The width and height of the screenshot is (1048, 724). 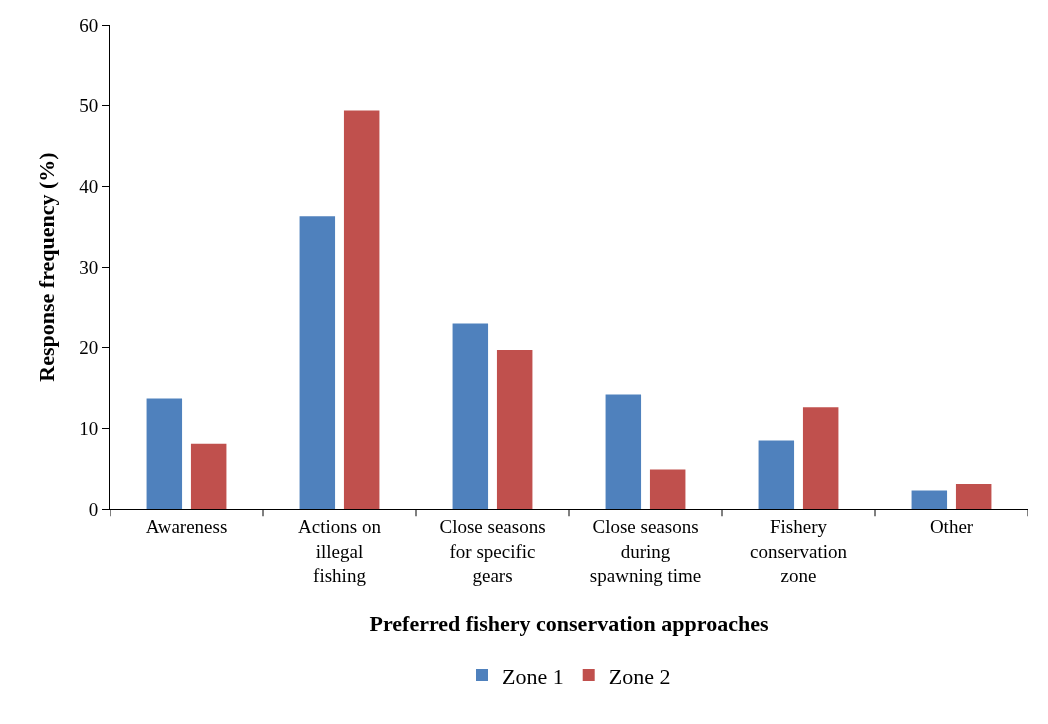 What do you see at coordinates (645, 551) in the screenshot?
I see `x-tick-label: Close seasons during spawning time` at bounding box center [645, 551].